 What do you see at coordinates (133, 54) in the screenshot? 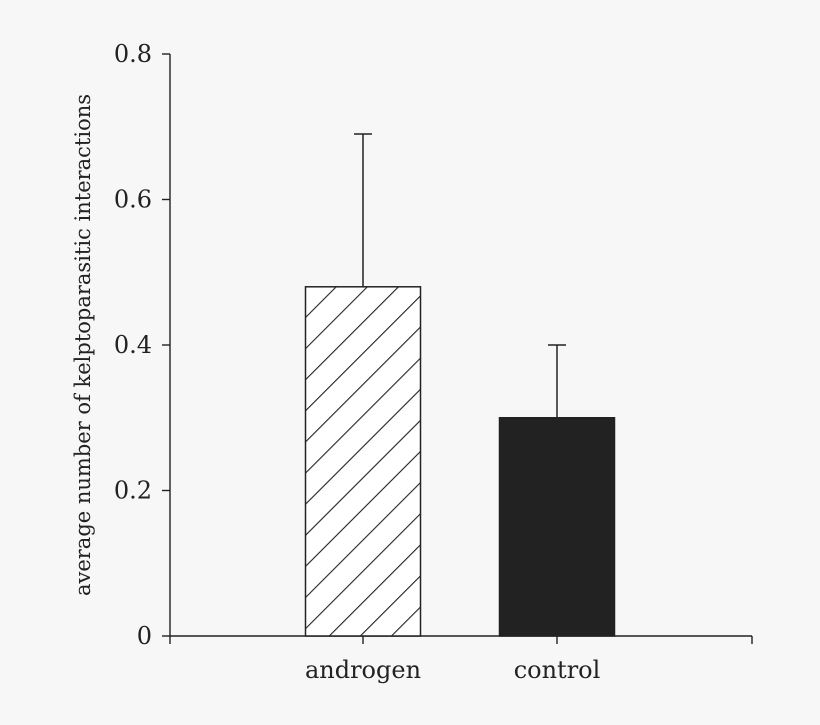
I see `y-tick-label: 0.8` at bounding box center [133, 54].